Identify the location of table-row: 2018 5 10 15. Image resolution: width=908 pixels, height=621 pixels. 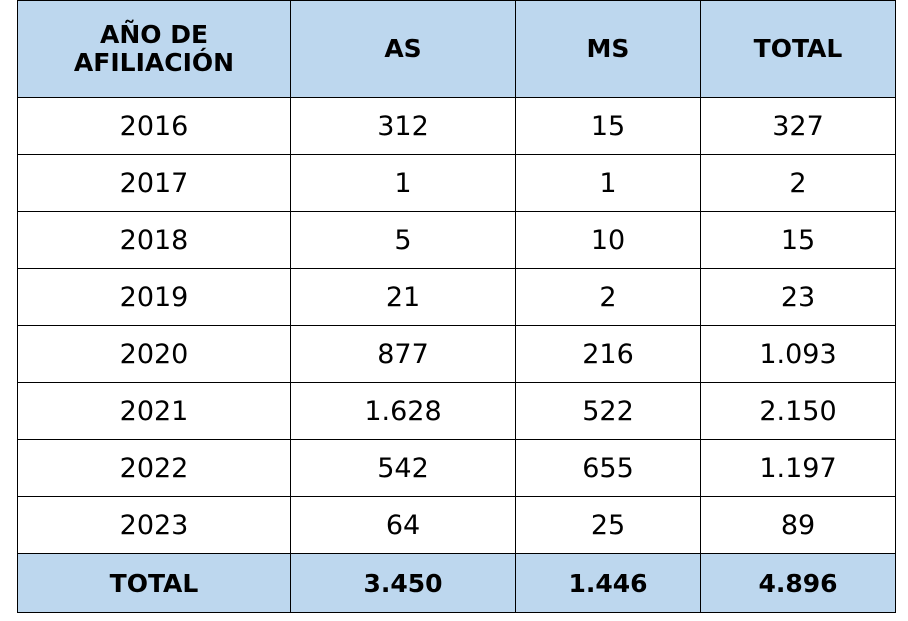
(456, 240).